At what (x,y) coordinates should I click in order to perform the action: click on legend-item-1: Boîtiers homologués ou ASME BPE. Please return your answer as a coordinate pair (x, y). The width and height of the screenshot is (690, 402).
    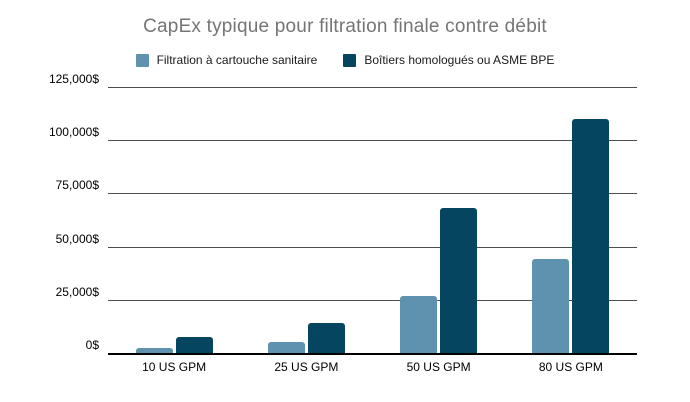
    Looking at the image, I should click on (448, 60).